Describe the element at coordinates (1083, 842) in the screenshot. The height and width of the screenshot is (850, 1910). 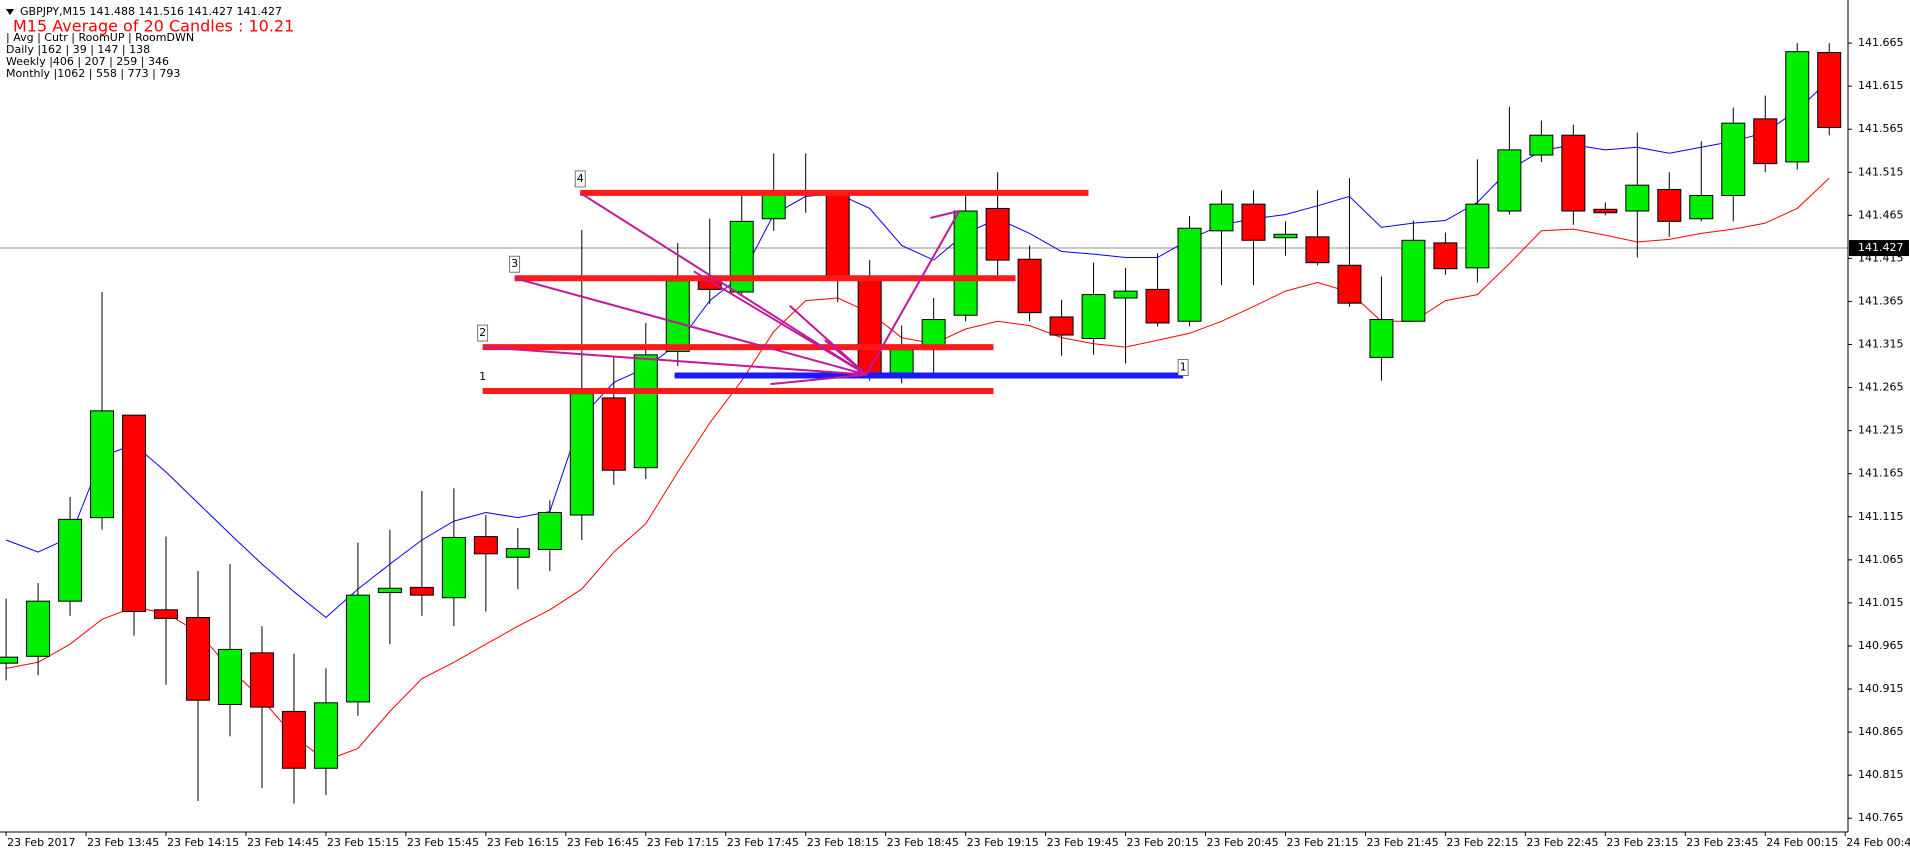
I see `x-tick-label: 23 Feb 19:45` at that location.